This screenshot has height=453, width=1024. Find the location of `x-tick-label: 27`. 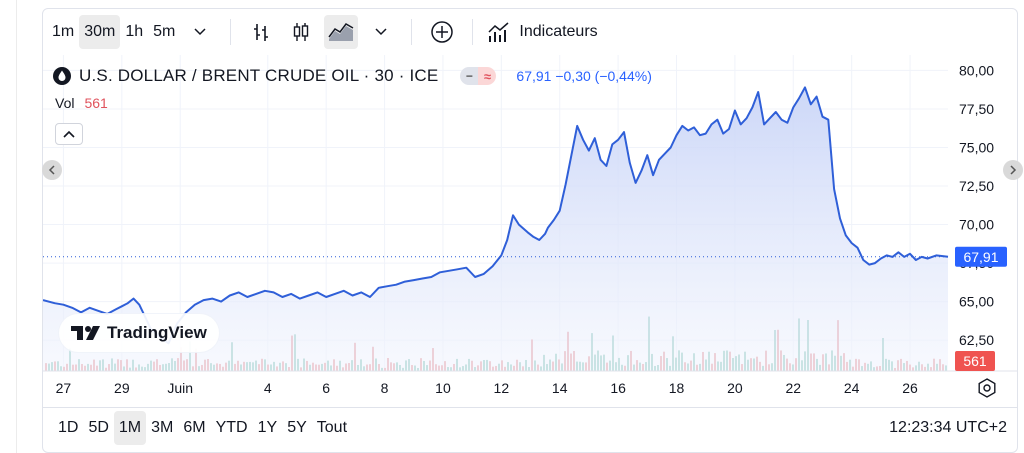

x-tick-label: 27 is located at coordinates (64, 388).